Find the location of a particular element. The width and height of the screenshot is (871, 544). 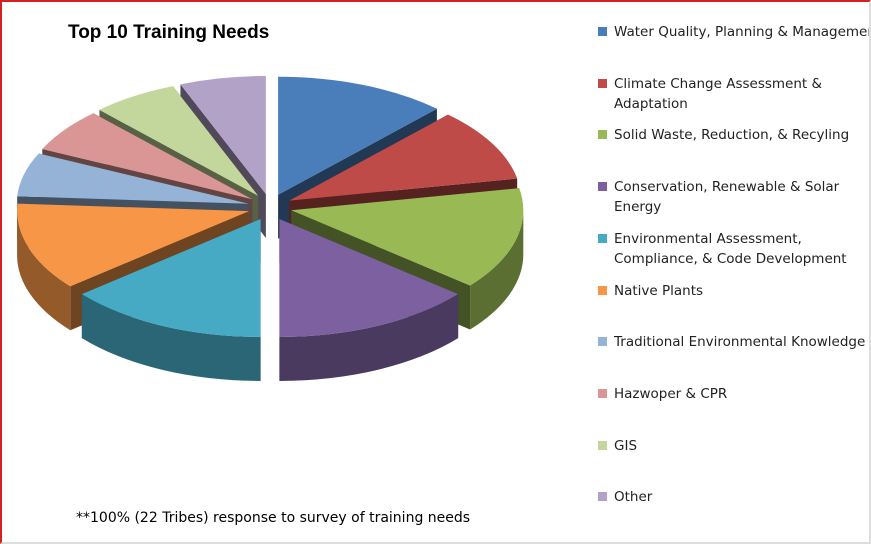

legend-label: Native Plants is located at coordinates (659, 290).